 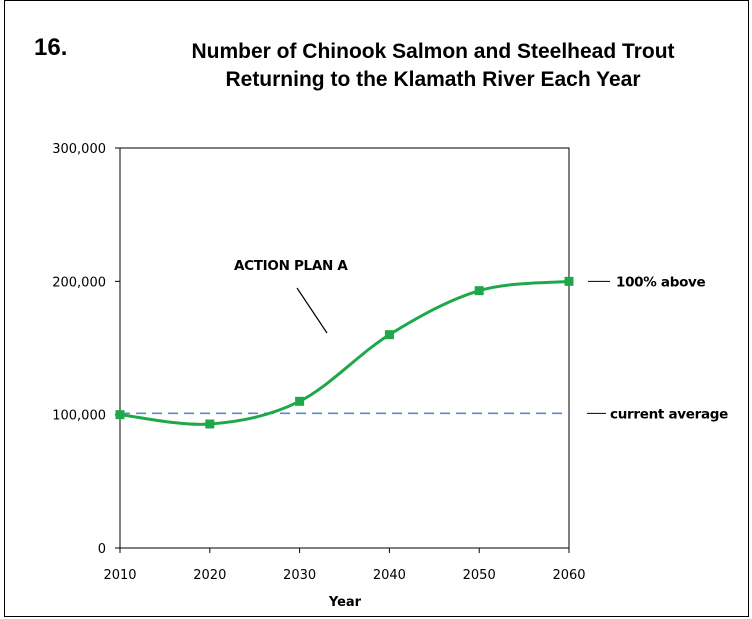 I want to click on series-label: ACTION PLAN A, so click(x=291, y=266).